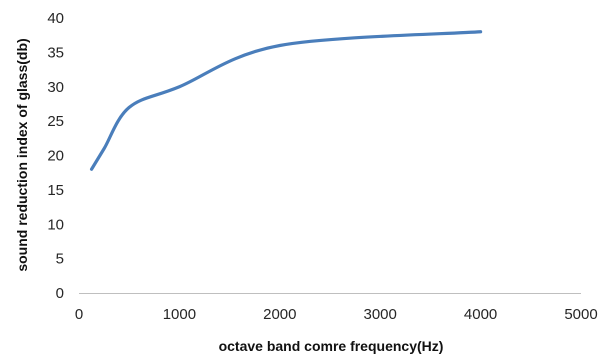 The width and height of the screenshot is (615, 357). What do you see at coordinates (79, 314) in the screenshot?
I see `x-tick-label: 0` at bounding box center [79, 314].